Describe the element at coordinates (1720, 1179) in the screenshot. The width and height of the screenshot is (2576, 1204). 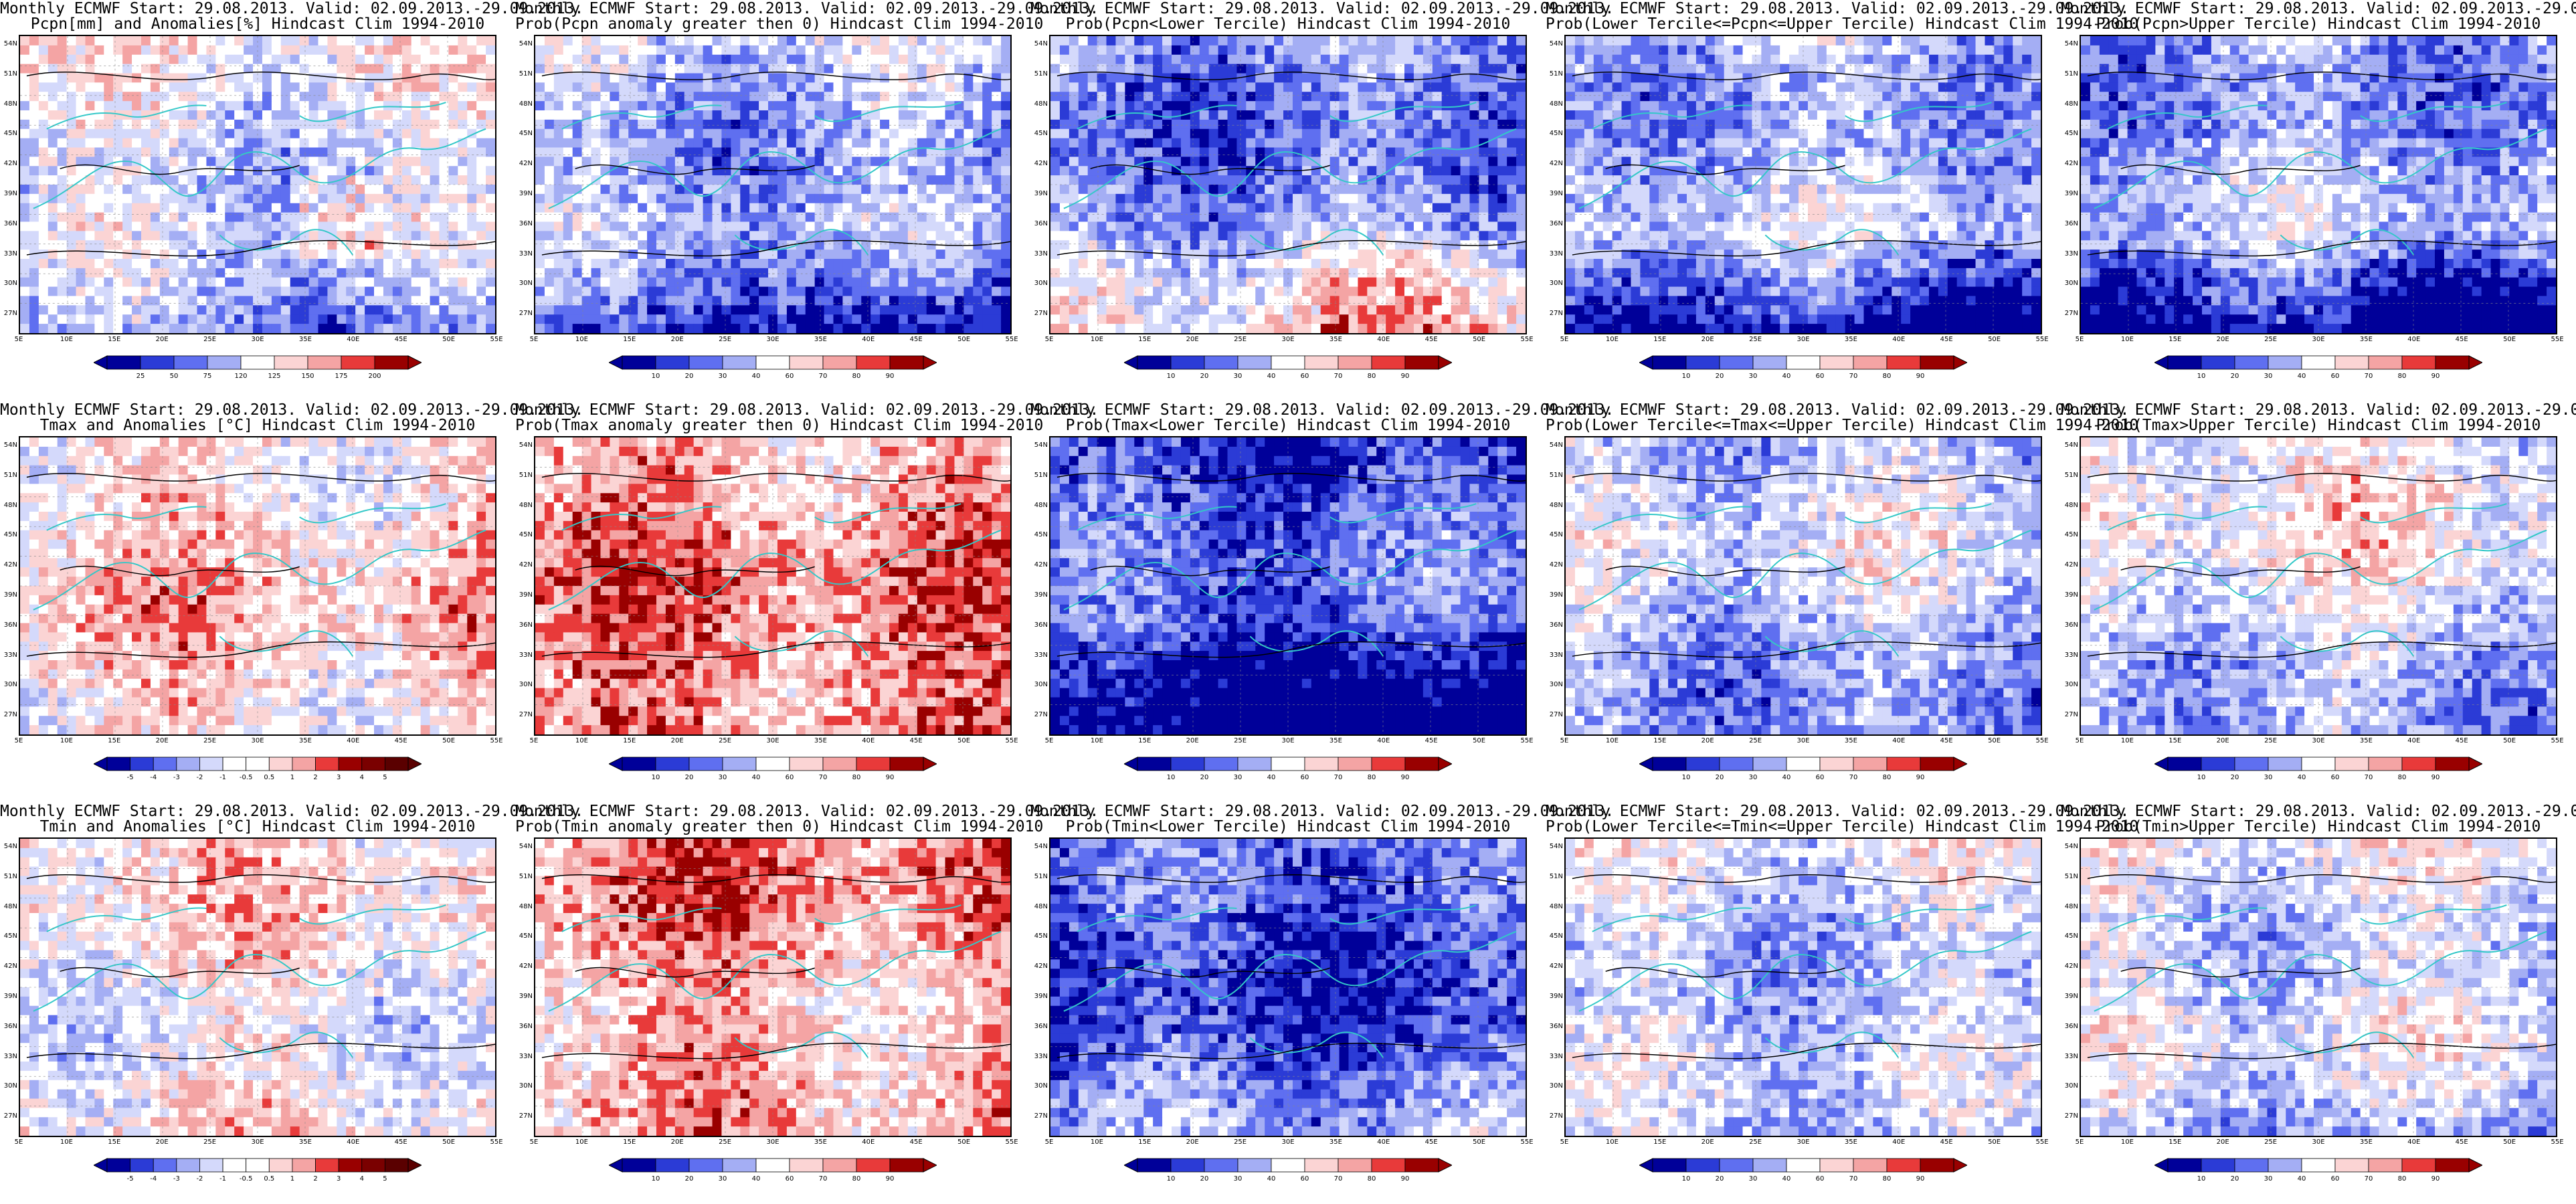
I see `colorbar-label: 20` at that location.